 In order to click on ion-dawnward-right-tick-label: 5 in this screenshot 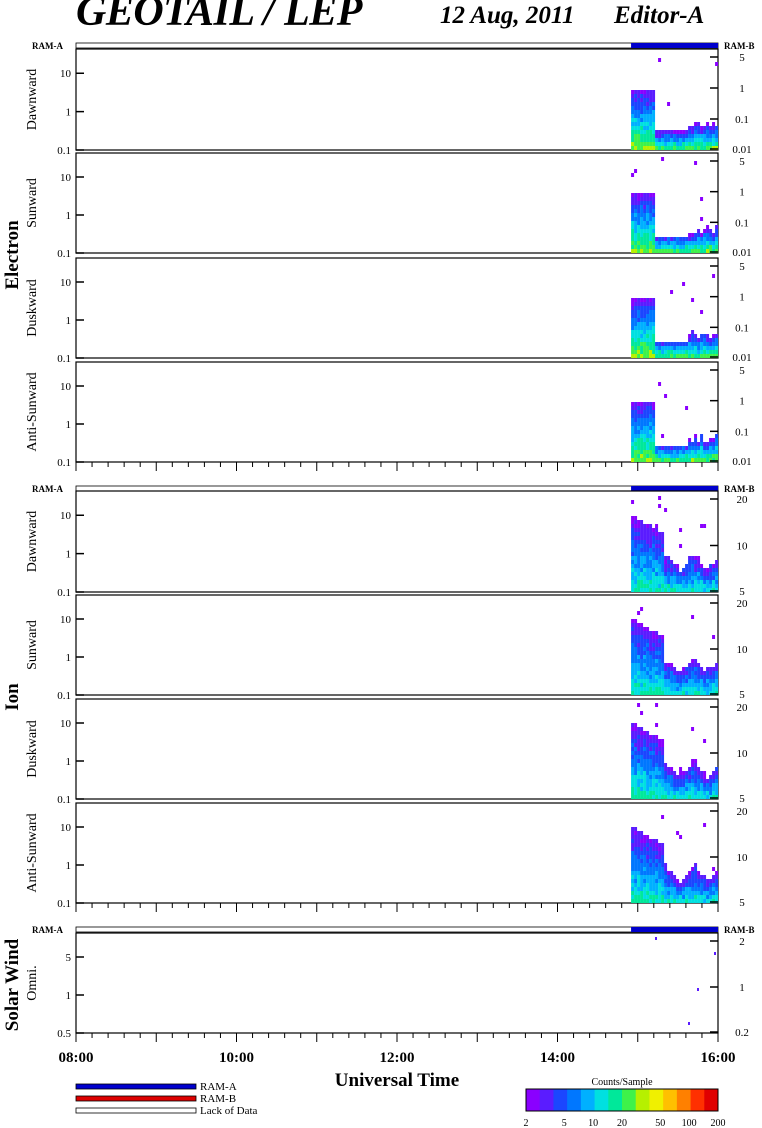, I will do `click(742, 592)`.